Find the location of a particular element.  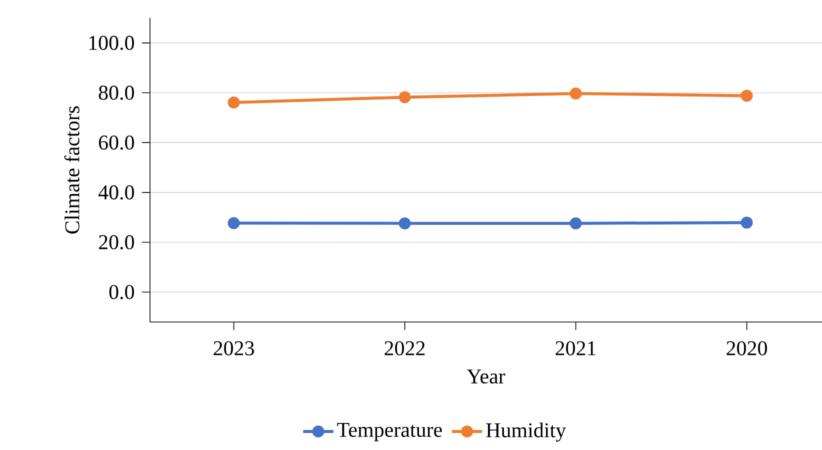

x-tick-label: 2020 is located at coordinates (746, 348).